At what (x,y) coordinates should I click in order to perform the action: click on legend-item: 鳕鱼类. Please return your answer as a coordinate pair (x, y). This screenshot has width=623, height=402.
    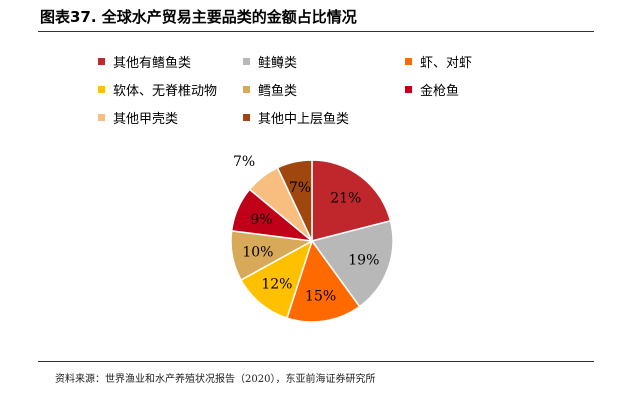
    Looking at the image, I should click on (270, 89).